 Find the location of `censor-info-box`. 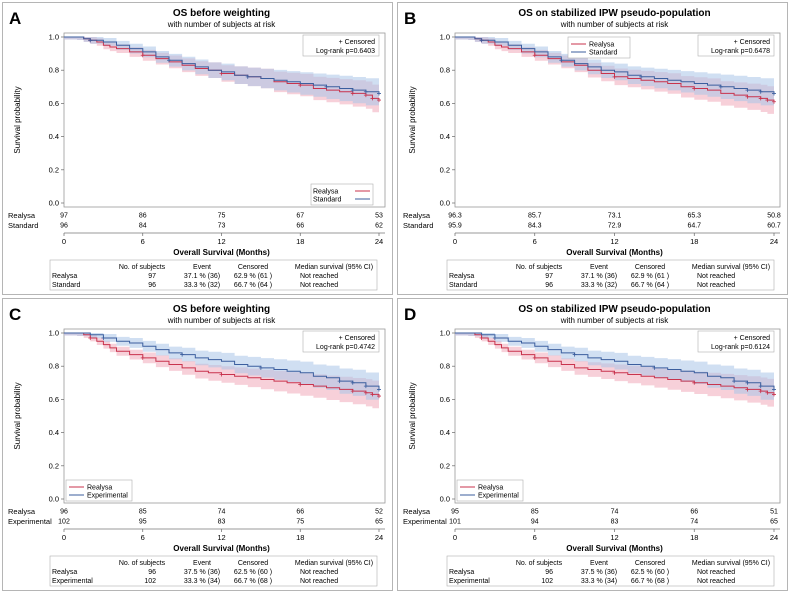

censor-info-box is located at coordinates (341, 45).